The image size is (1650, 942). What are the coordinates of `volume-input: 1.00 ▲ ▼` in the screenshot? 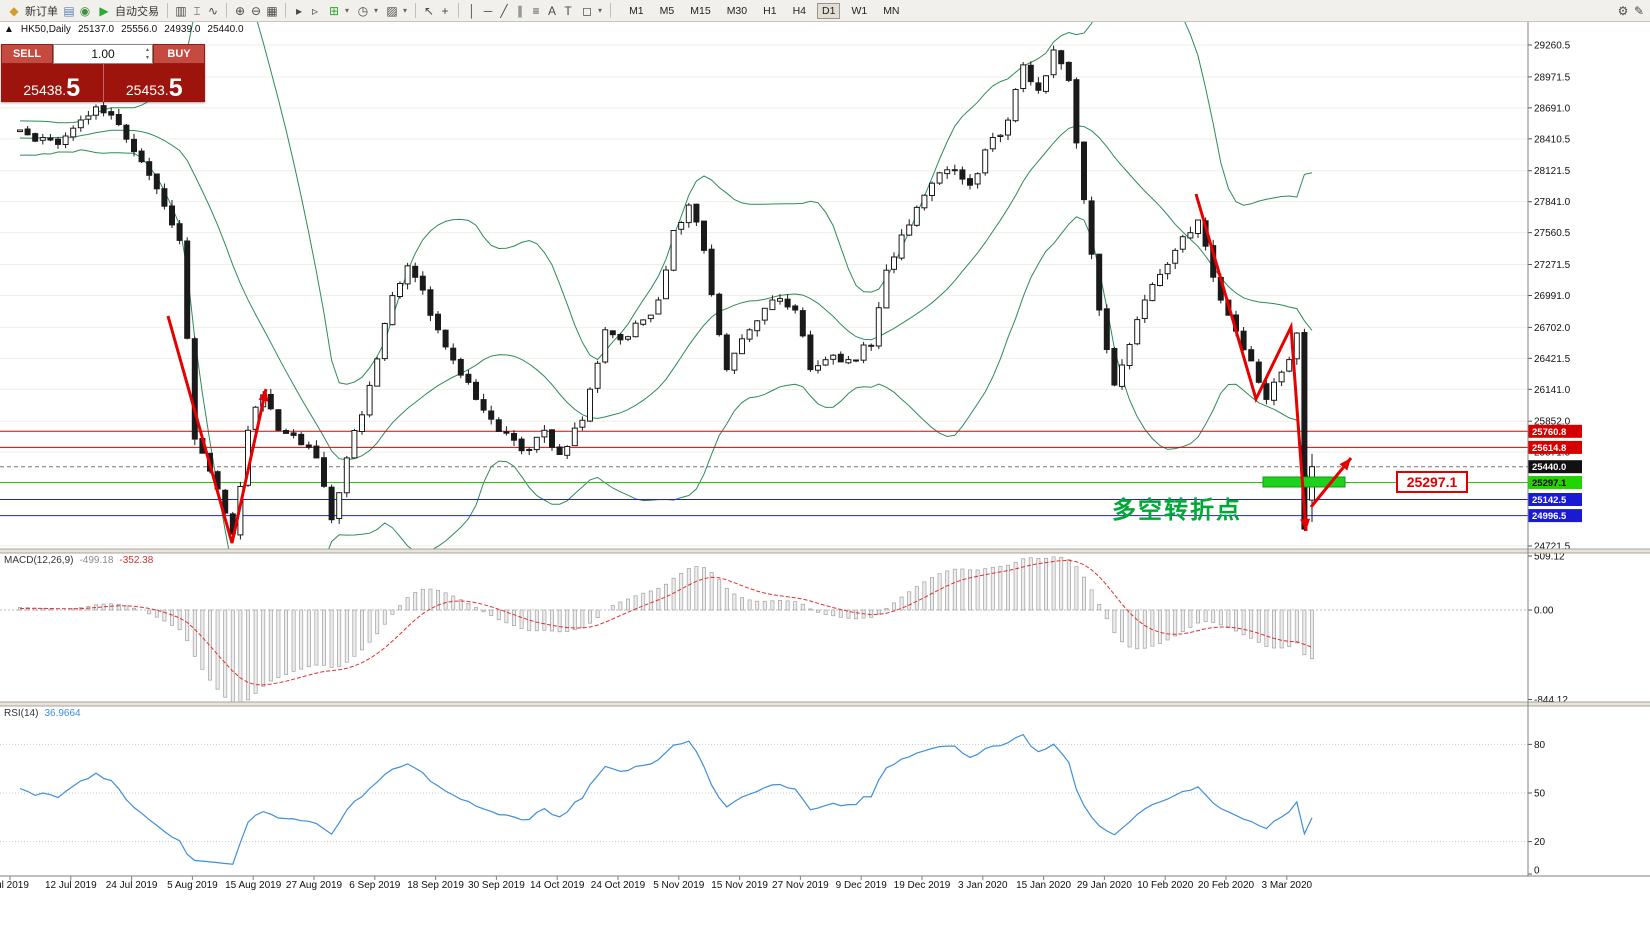 It's located at (103, 54).